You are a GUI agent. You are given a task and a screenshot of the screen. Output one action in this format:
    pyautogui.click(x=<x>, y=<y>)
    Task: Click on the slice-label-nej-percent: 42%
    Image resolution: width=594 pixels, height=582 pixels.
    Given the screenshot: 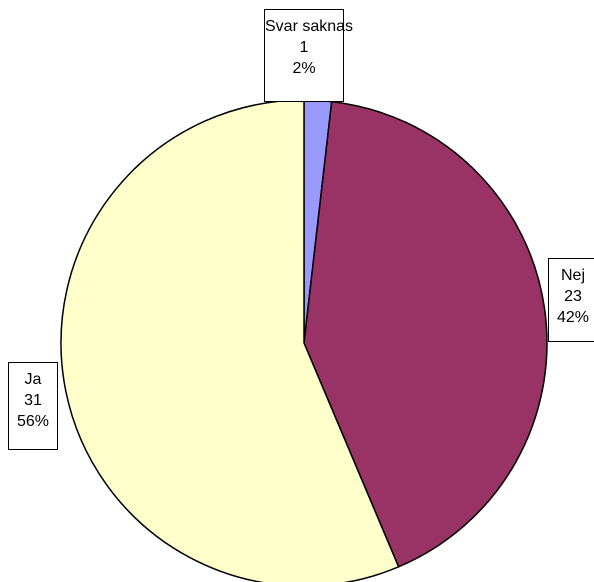 What is the action you would take?
    pyautogui.click(x=573, y=317)
    